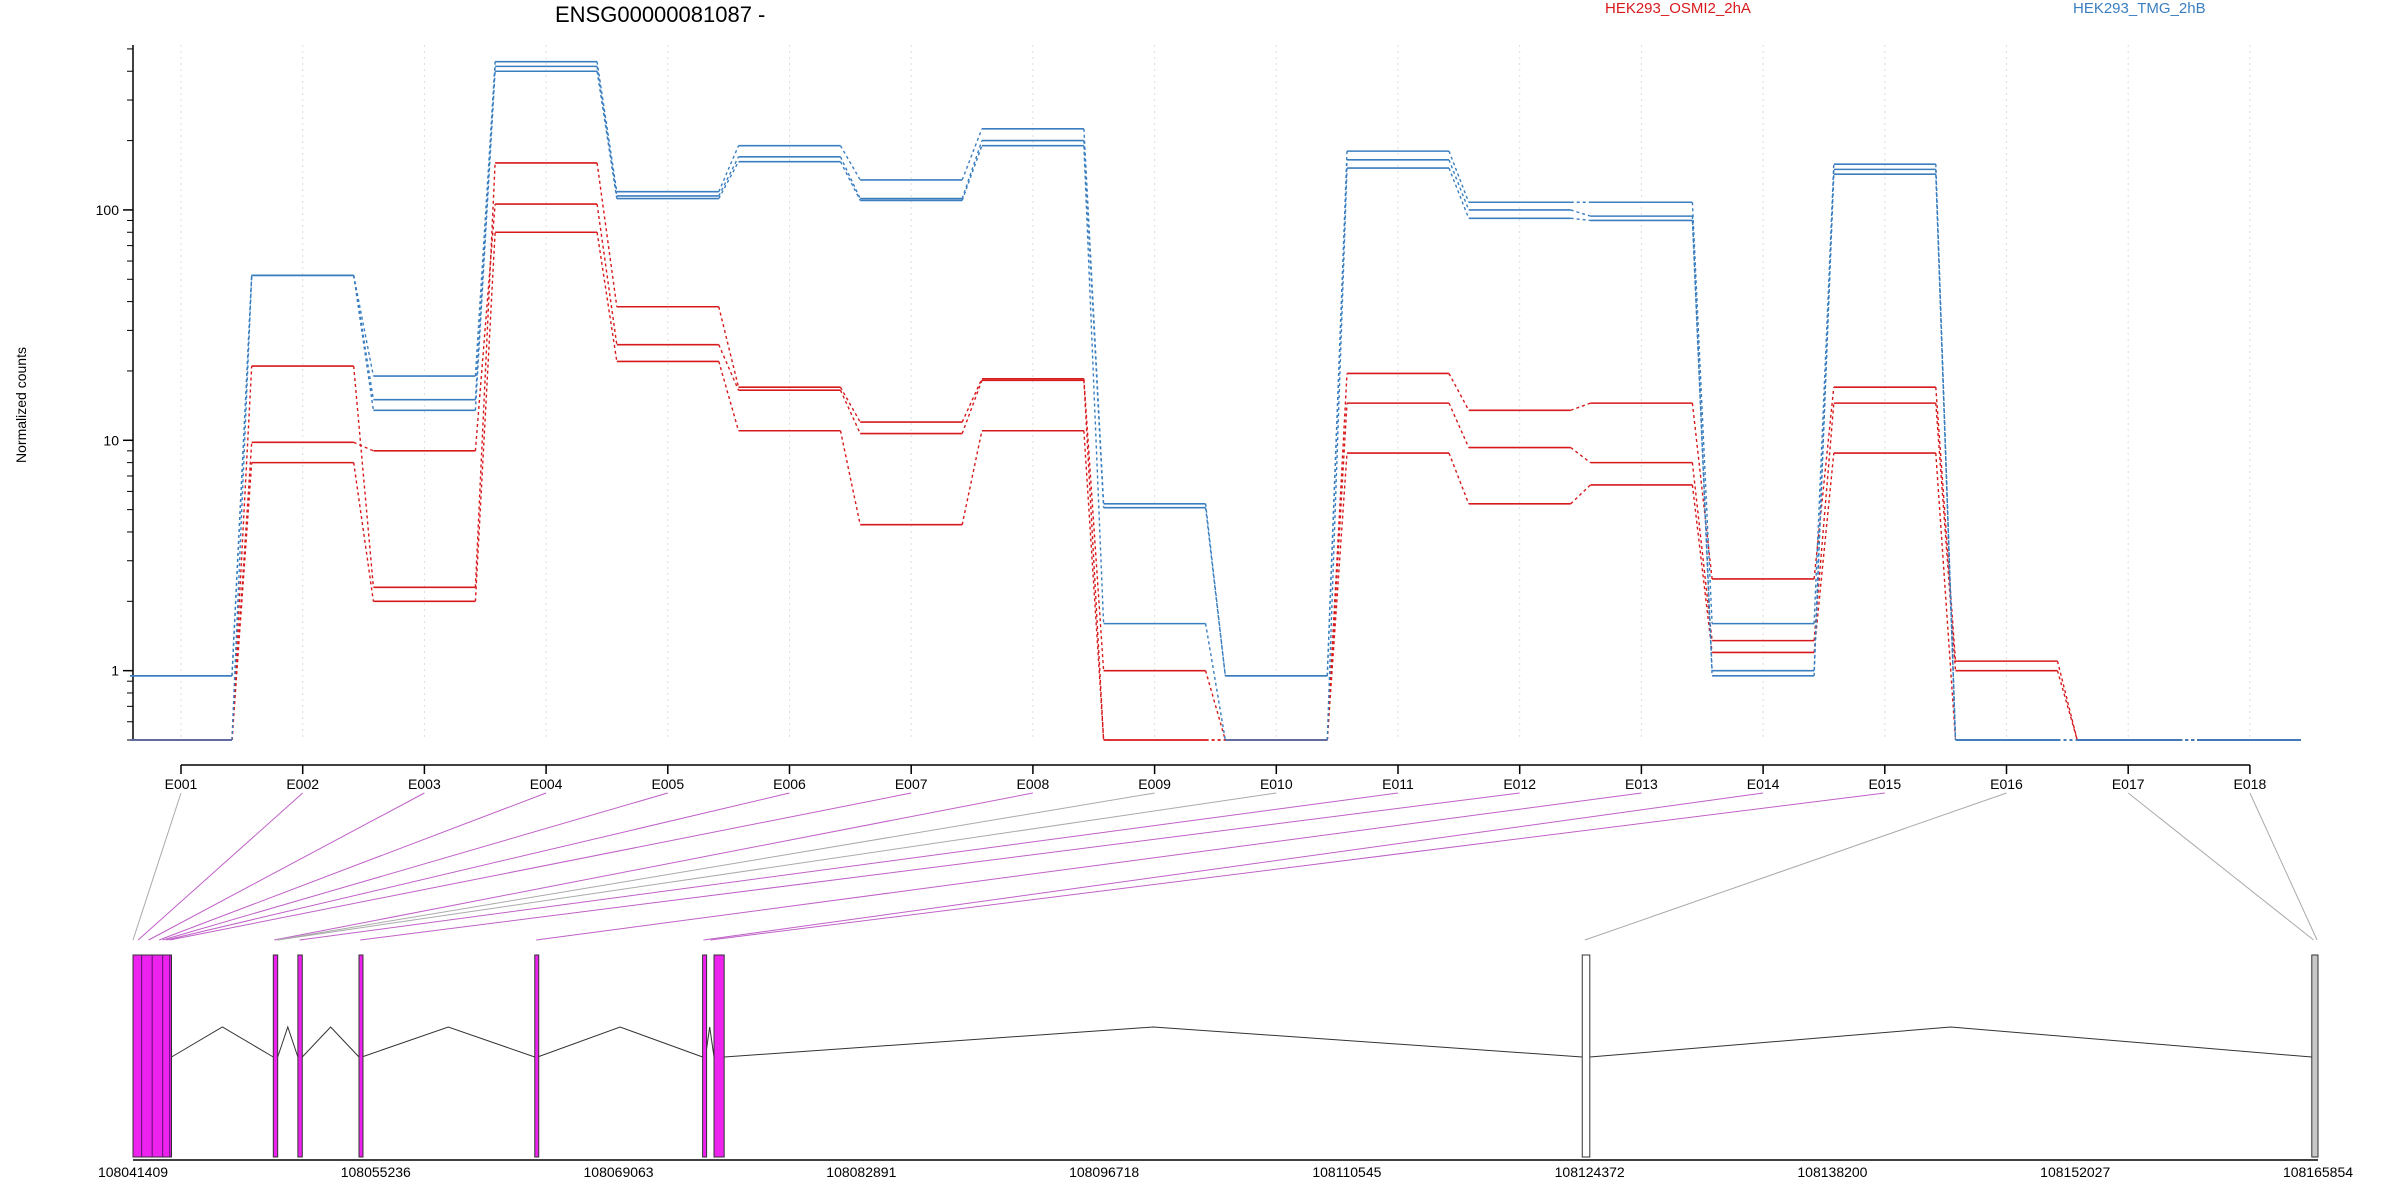 This screenshot has width=2400, height=1200. What do you see at coordinates (1641, 784) in the screenshot?
I see `x-tick-label-E013: E013` at bounding box center [1641, 784].